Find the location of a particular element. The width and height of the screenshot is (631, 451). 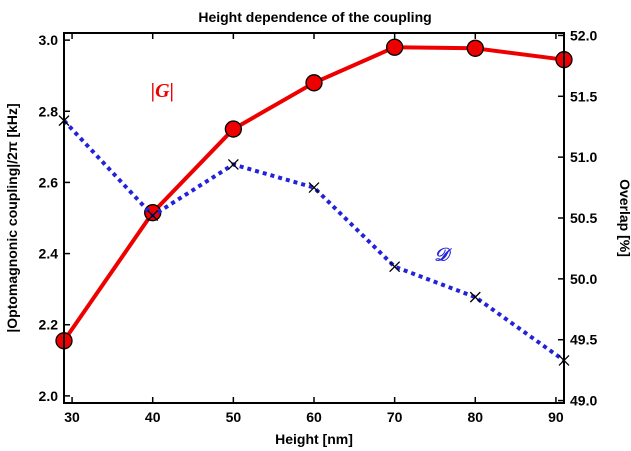

x-tick-label: 80 is located at coordinates (476, 417).